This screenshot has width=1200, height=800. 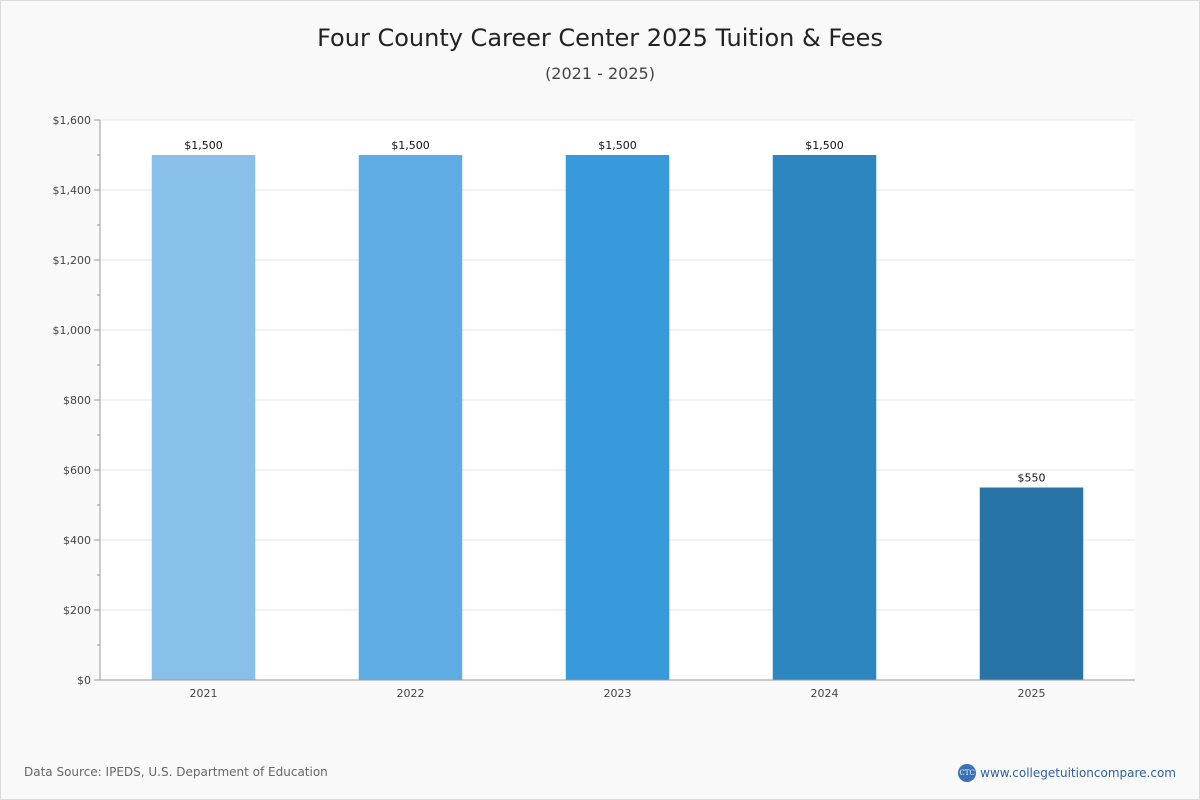 I want to click on brand-logo-icon: CTC, so click(x=967, y=773).